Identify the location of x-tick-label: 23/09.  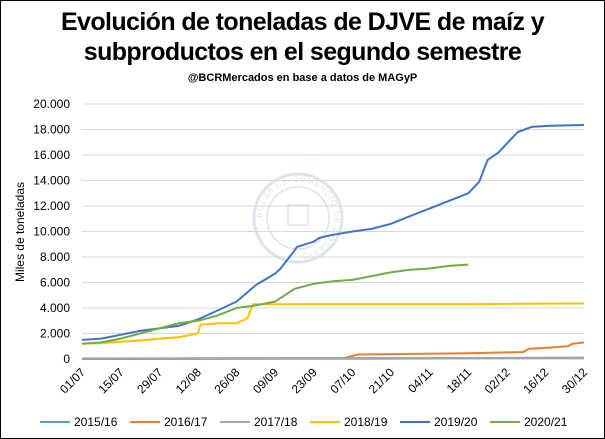
(304, 380).